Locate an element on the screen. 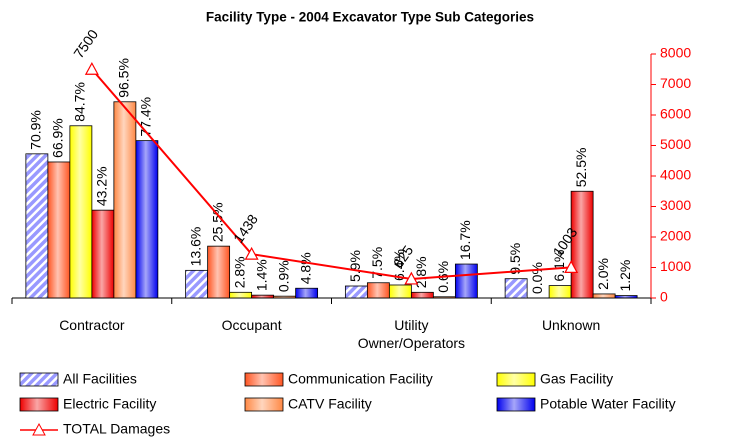 The image size is (741, 438). data-label: 0.9% is located at coordinates (283, 276).